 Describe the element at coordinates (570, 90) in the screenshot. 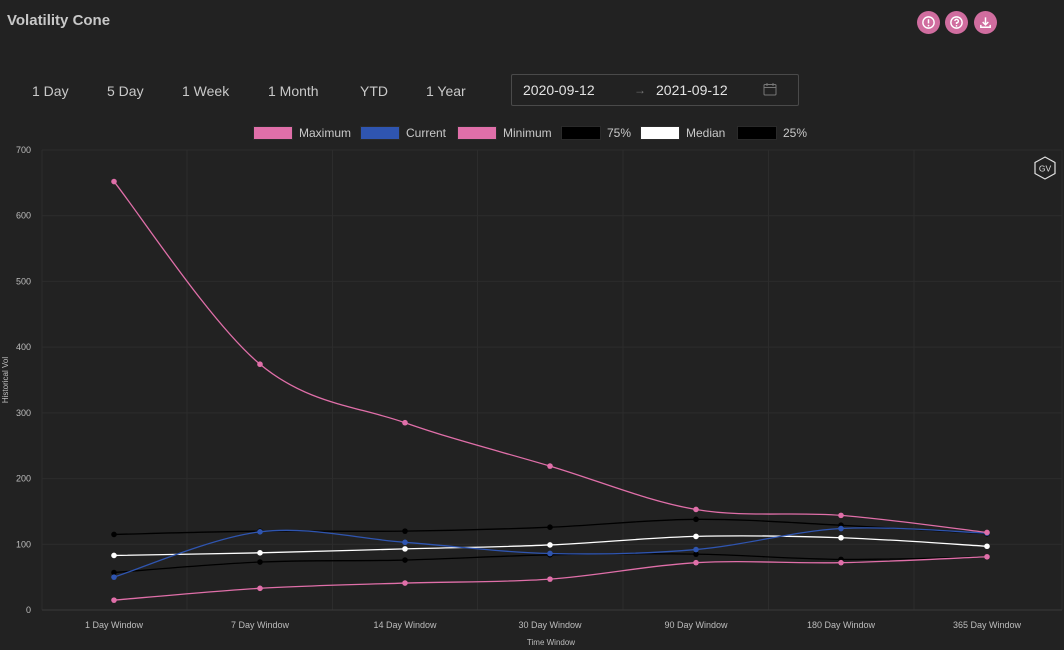

I see `start-date-input` at that location.